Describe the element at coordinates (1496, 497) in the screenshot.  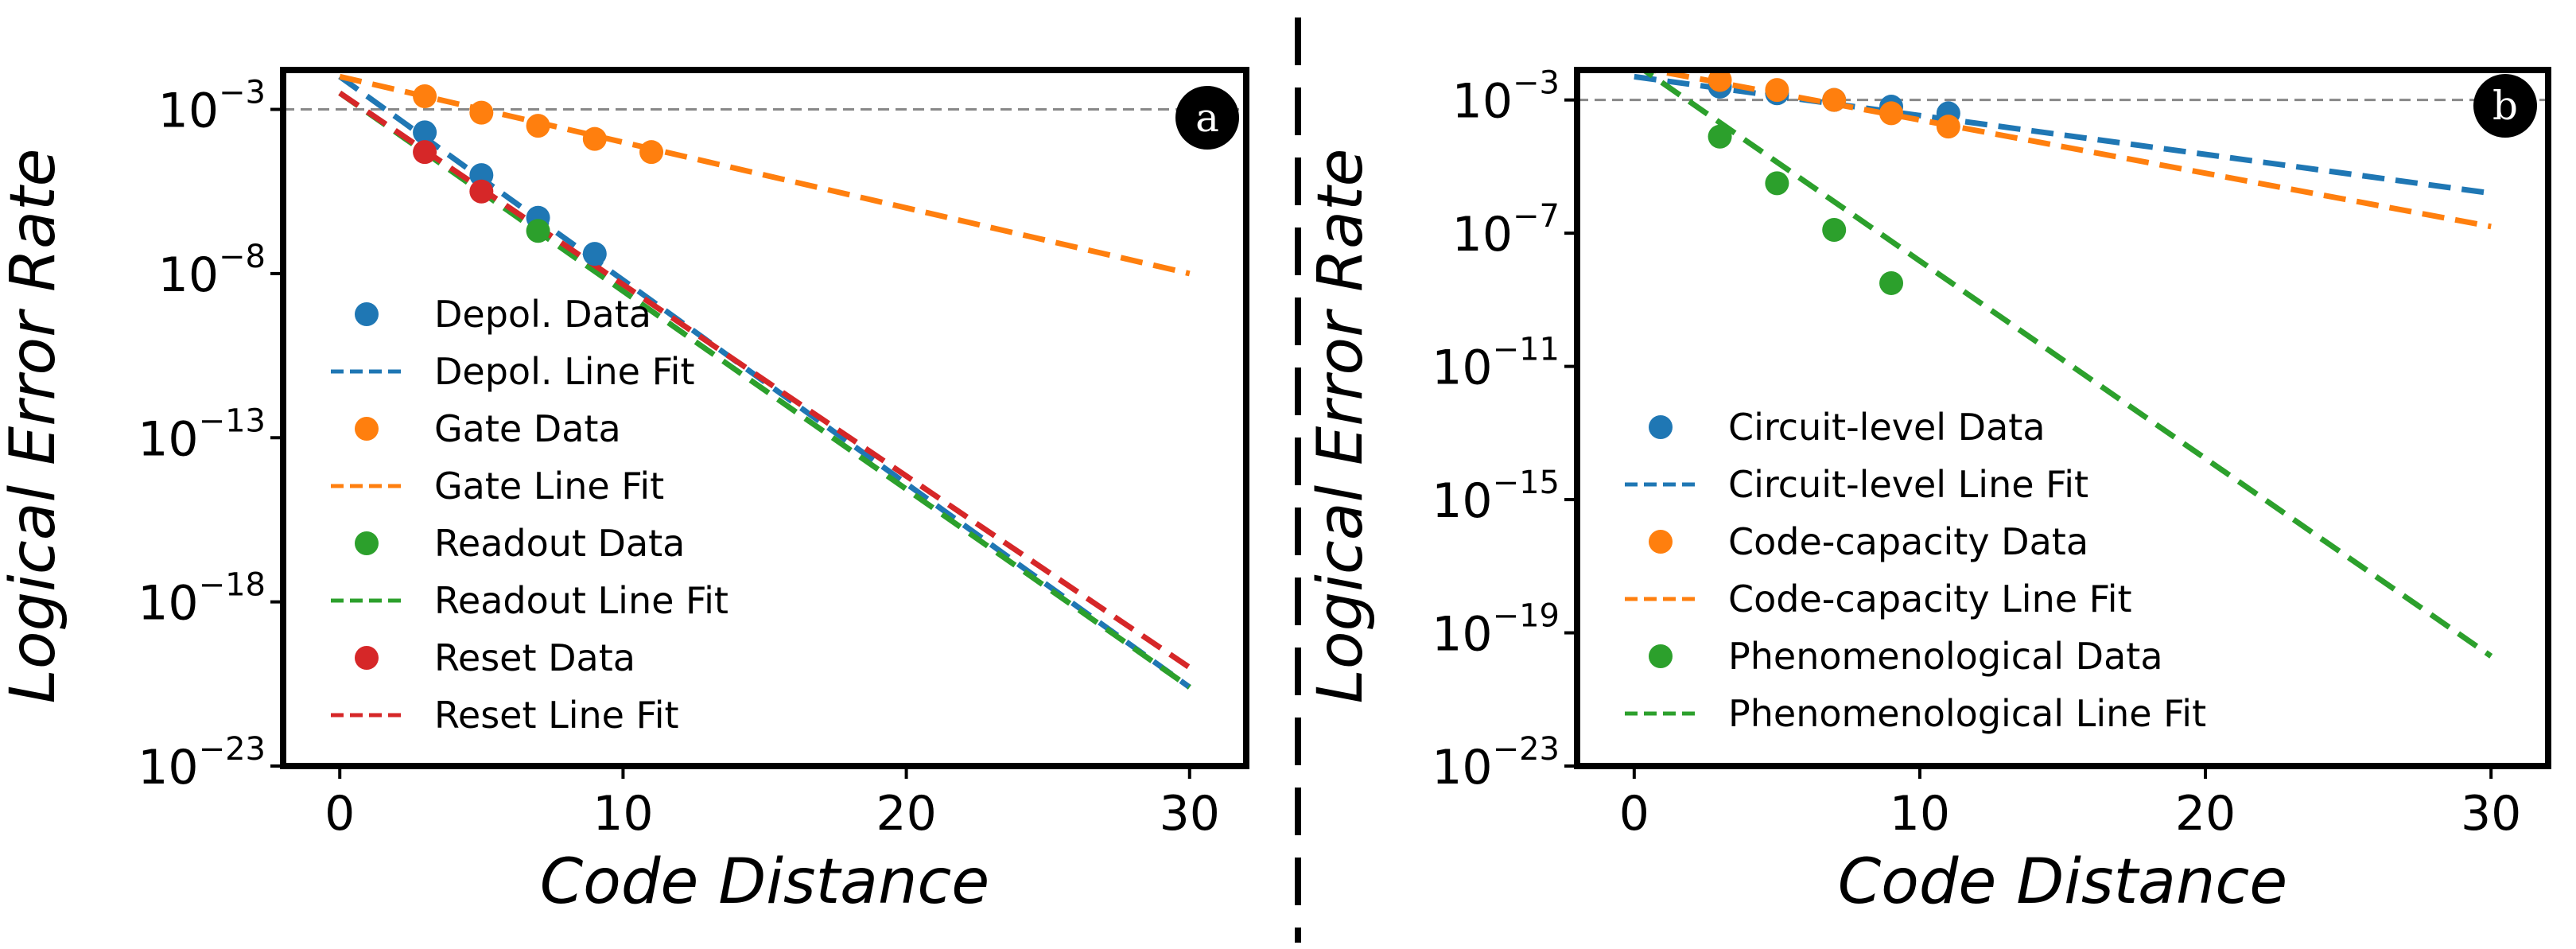
I see `y-tick-label: 10⁻¹⁵` at that location.